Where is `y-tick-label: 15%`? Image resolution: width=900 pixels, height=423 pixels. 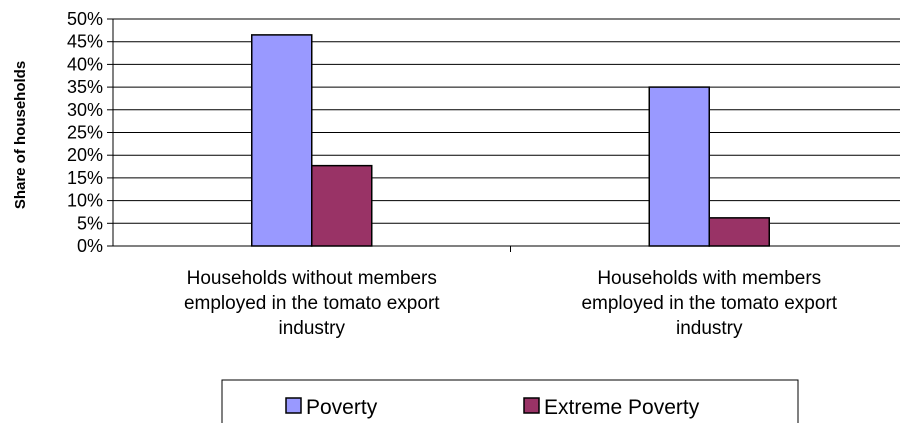
y-tick-label: 15% is located at coordinates (85, 178).